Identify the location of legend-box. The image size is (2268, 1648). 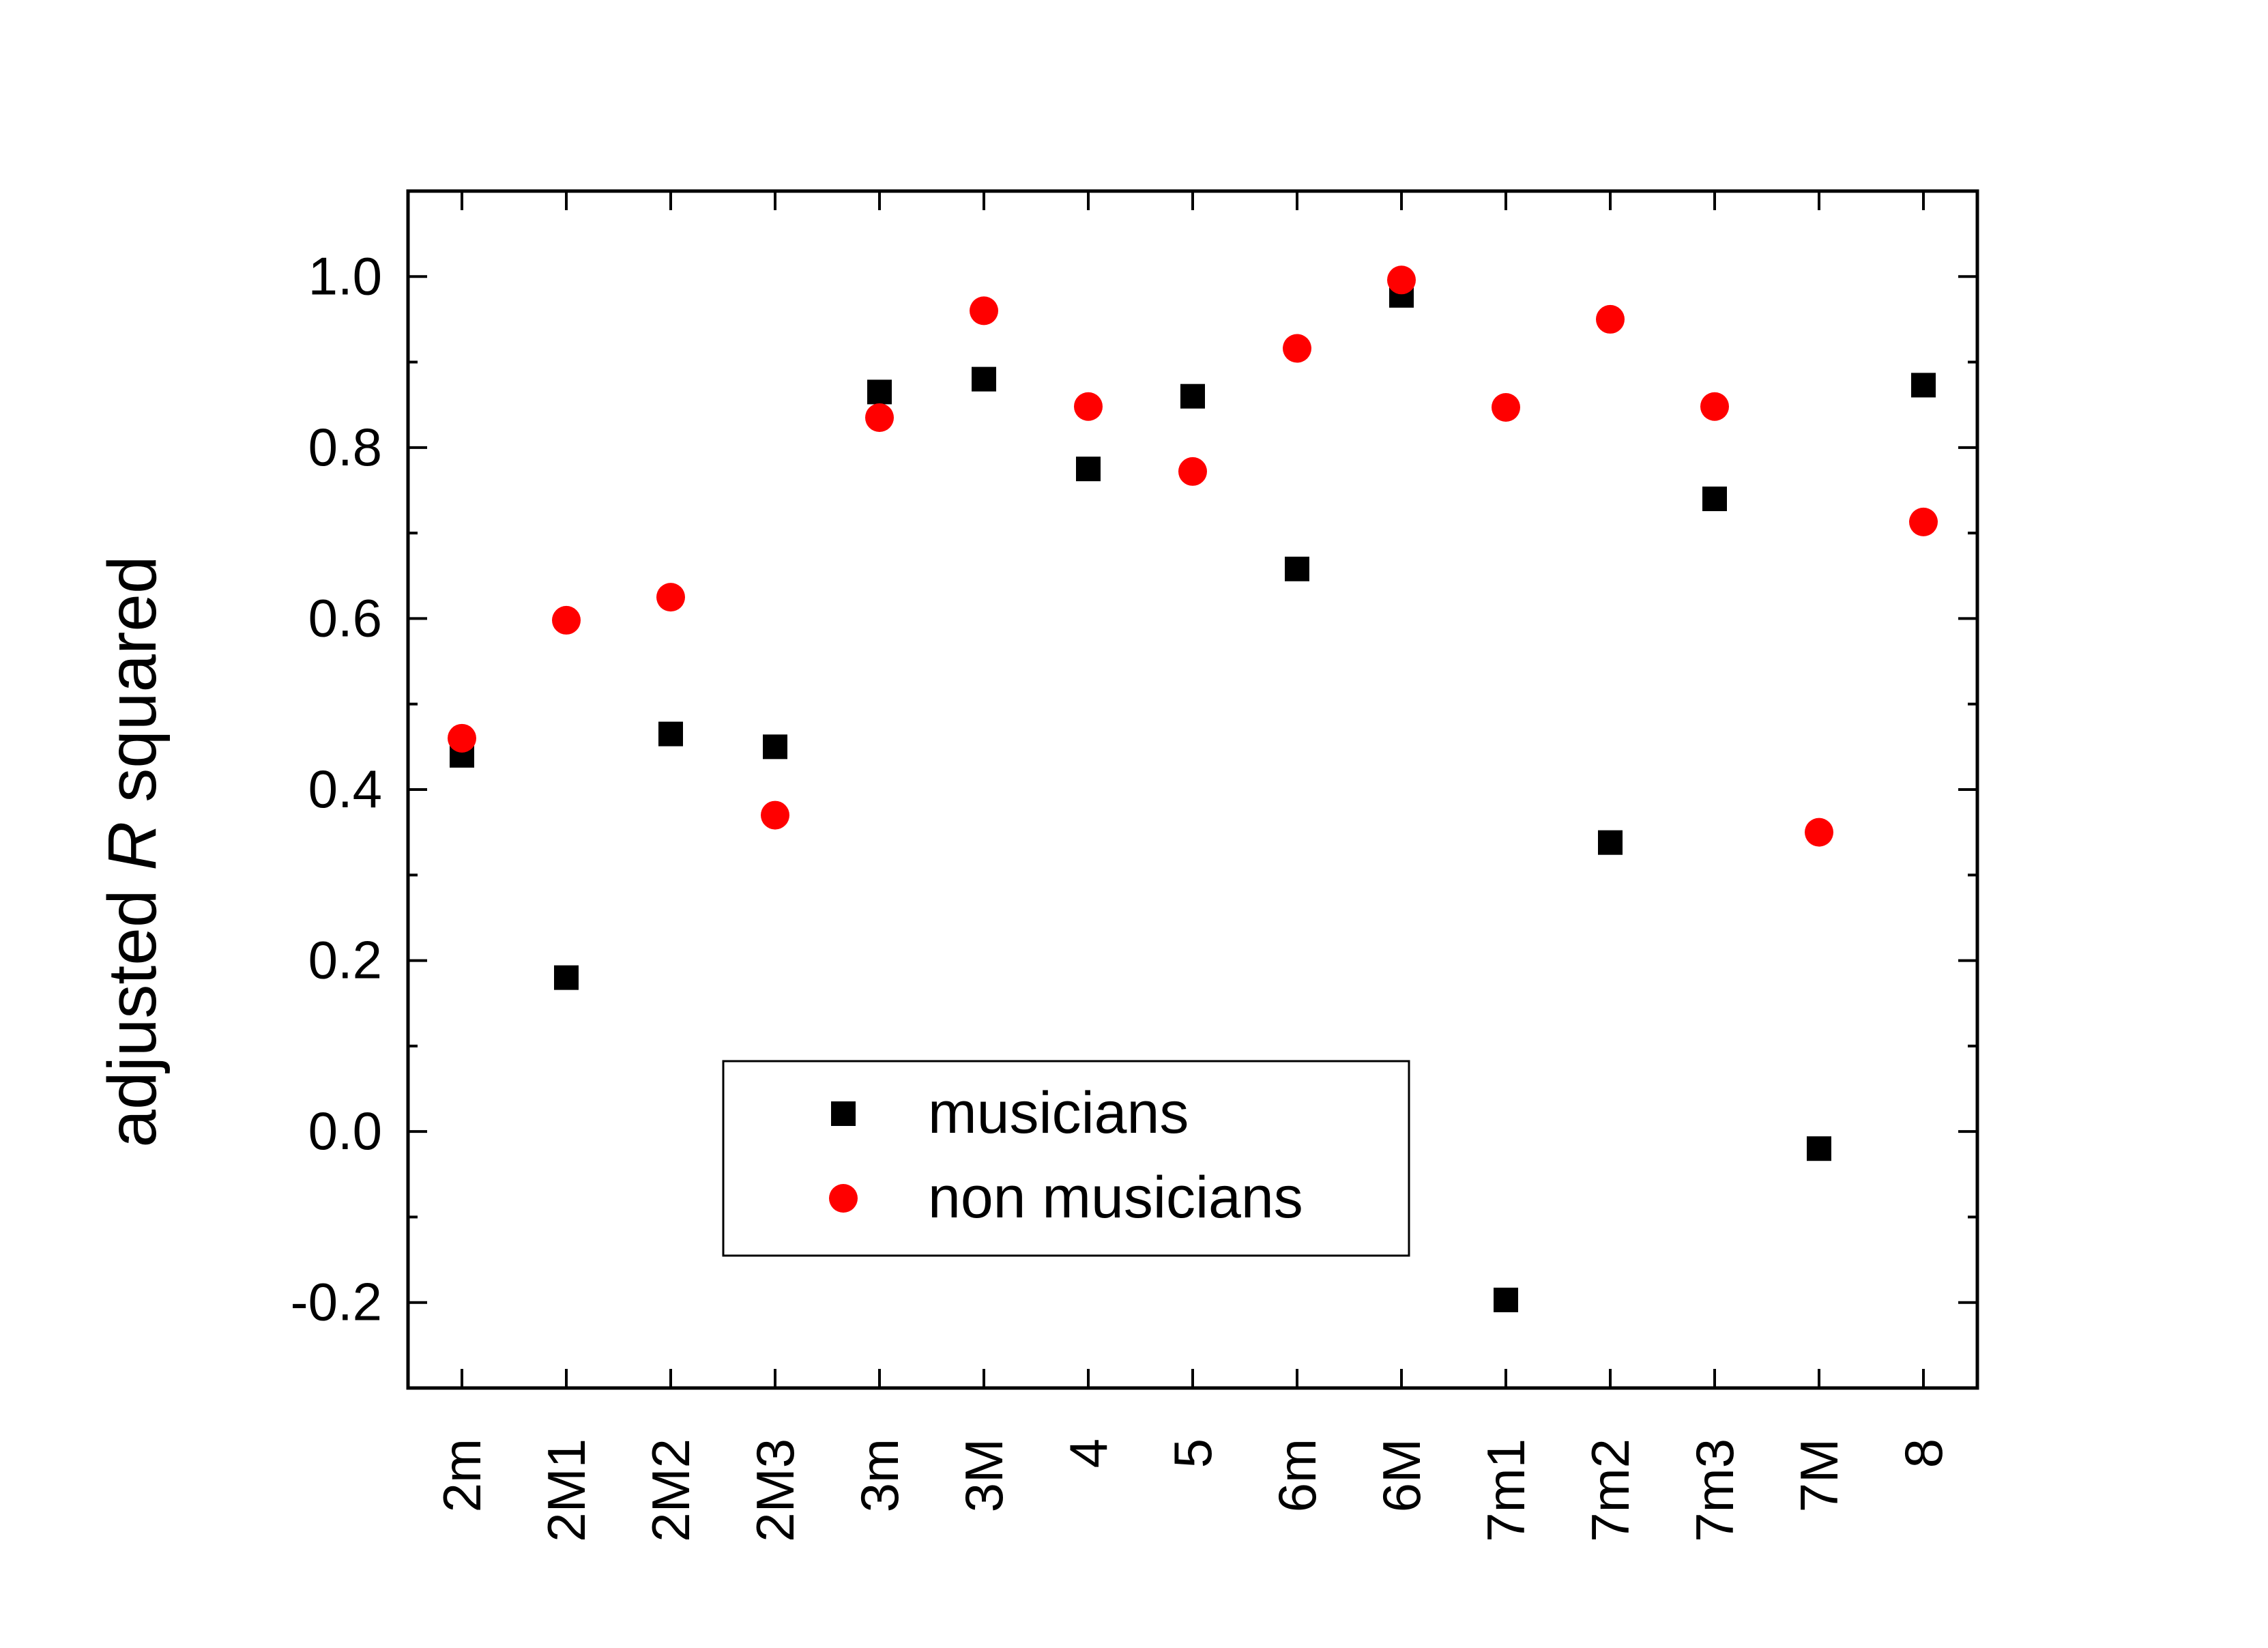
(1066, 1159).